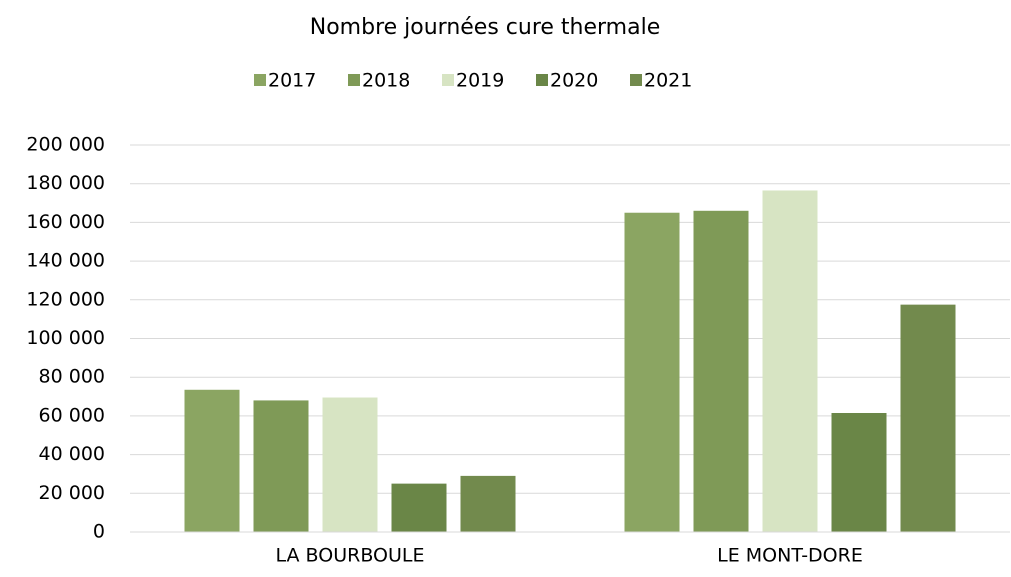 The image size is (1011, 577). I want to click on legend-label: 2021, so click(668, 81).